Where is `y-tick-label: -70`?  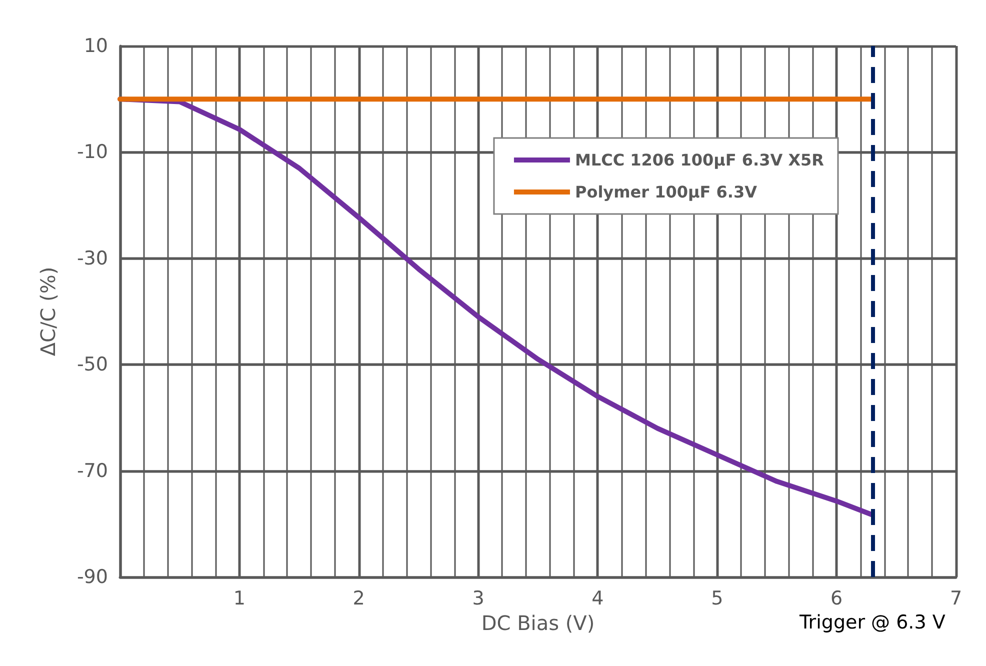 y-tick-label: -70 is located at coordinates (92, 471).